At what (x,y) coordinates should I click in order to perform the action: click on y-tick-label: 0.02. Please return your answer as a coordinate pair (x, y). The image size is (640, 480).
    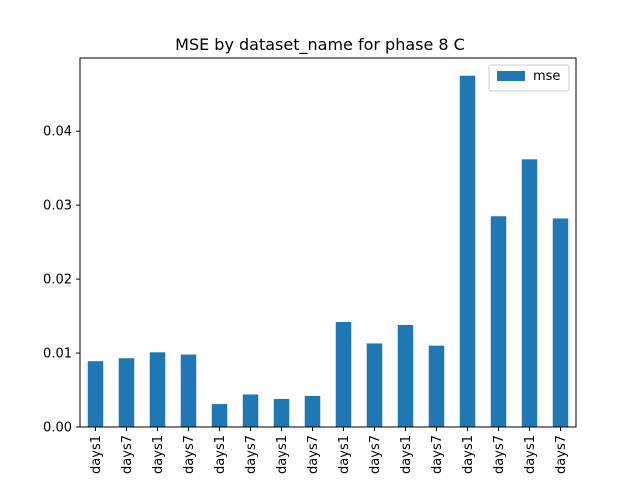
    Looking at the image, I should click on (57, 280).